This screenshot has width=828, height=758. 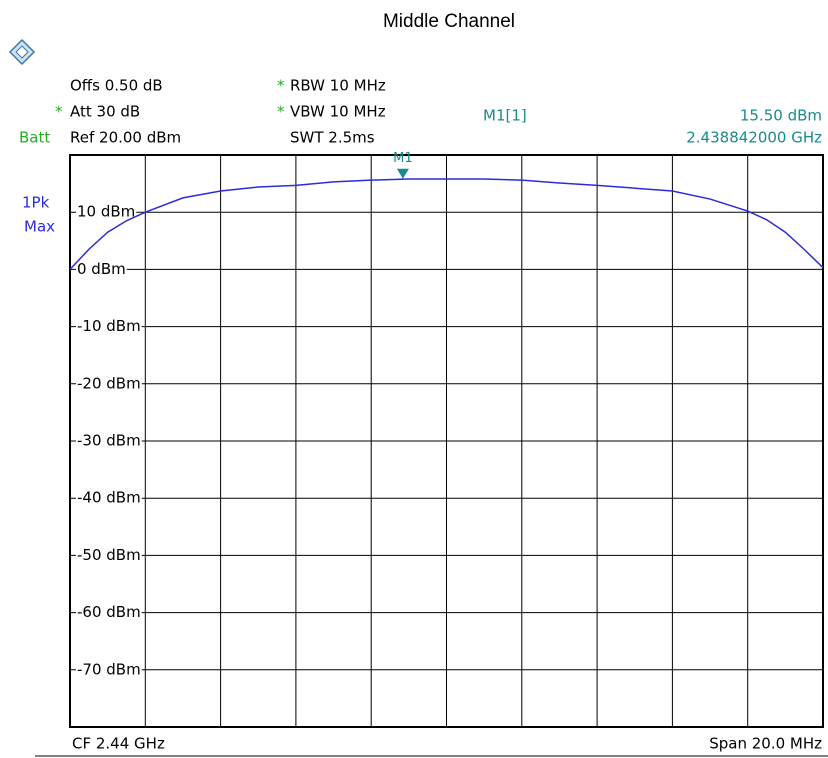 What do you see at coordinates (449, 21) in the screenshot?
I see `chart-title: Middle Channel` at bounding box center [449, 21].